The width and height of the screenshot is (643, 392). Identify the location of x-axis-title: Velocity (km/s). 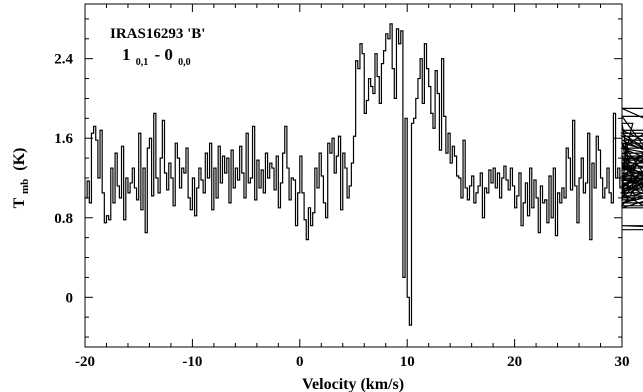
(353, 384).